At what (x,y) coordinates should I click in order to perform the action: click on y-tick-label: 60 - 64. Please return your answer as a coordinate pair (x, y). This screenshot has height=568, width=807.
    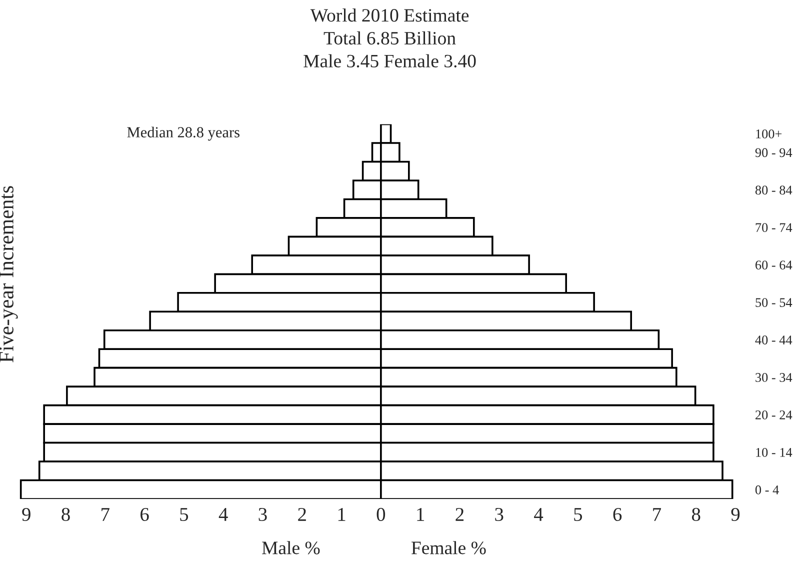
    Looking at the image, I should click on (774, 265).